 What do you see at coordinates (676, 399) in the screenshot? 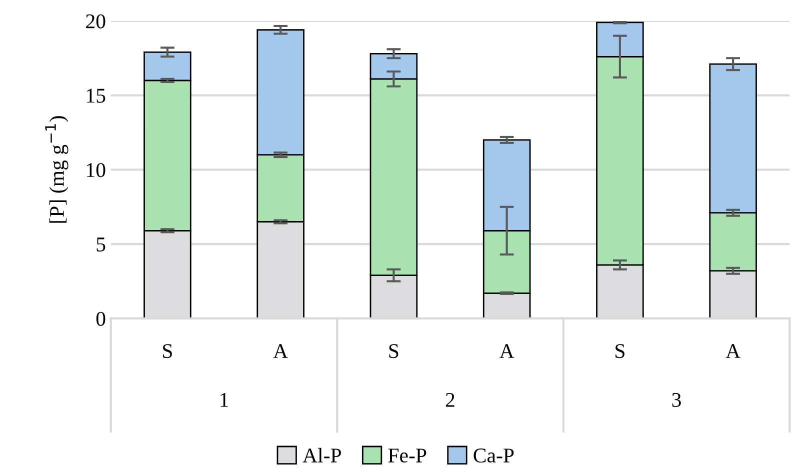
I see `text: 3` at bounding box center [676, 399].